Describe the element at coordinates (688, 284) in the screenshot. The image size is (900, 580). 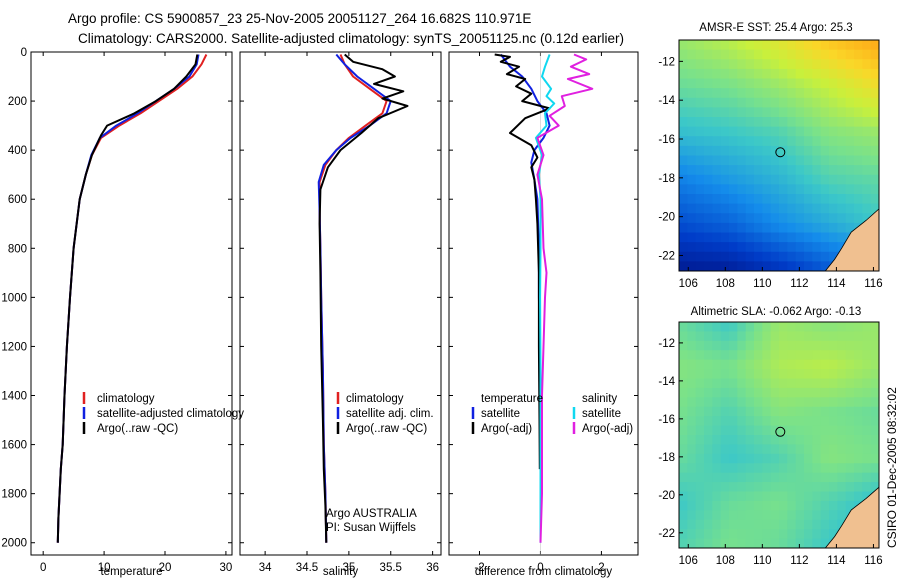
I see `x-tick-label: 106` at that location.